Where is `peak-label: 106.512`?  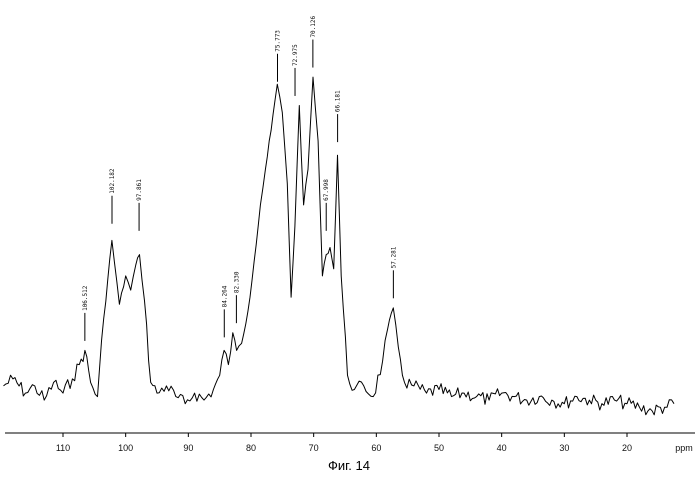
peak-label: 106.512 is located at coordinates (85, 298).